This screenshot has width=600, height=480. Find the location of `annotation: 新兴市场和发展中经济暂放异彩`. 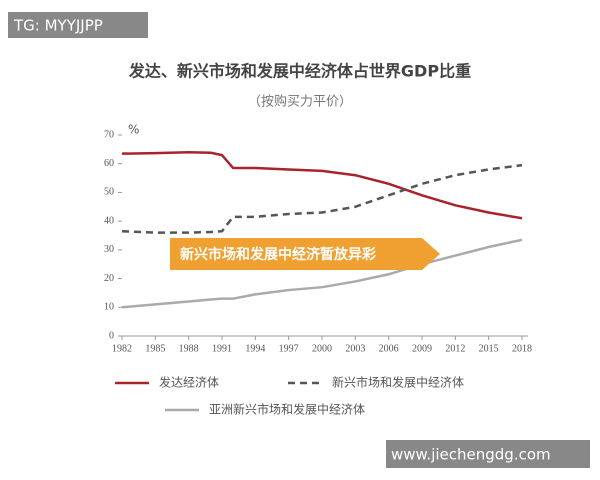

annotation: 新兴市场和发展中经济暂放异彩 is located at coordinates (278, 254).